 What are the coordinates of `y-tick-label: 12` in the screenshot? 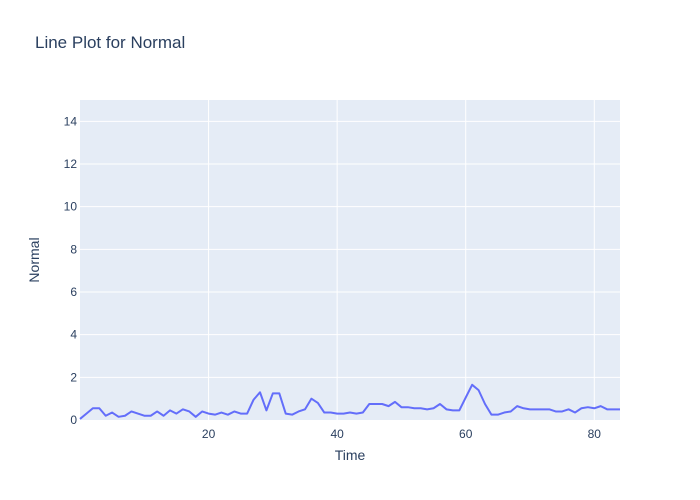 It's located at (71, 164).